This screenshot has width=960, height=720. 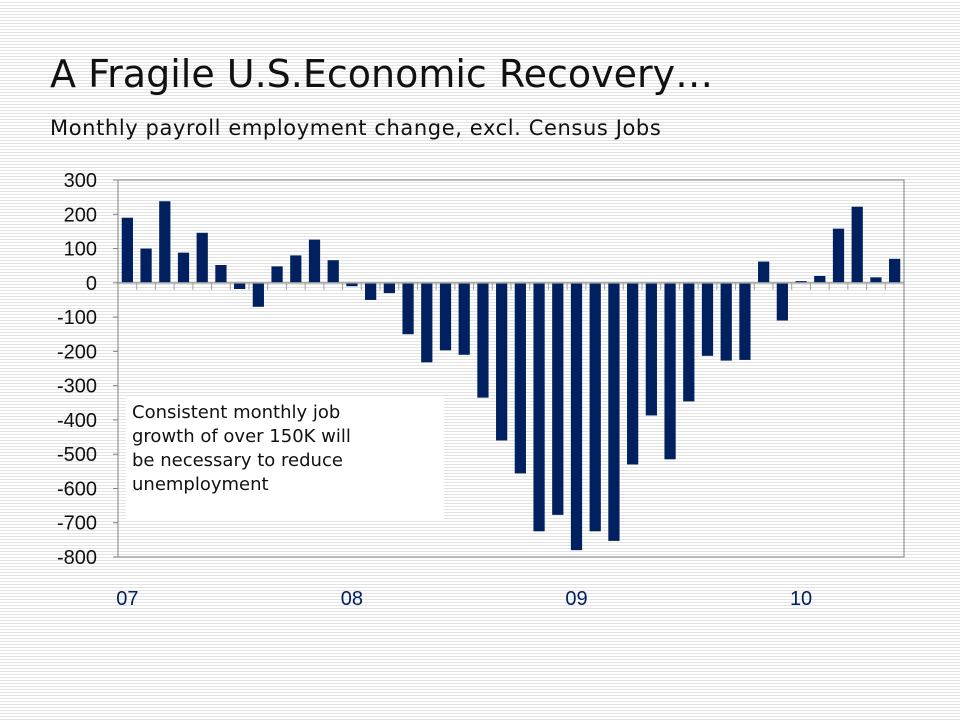 I want to click on y-tick-label: -100, so click(x=77, y=318).